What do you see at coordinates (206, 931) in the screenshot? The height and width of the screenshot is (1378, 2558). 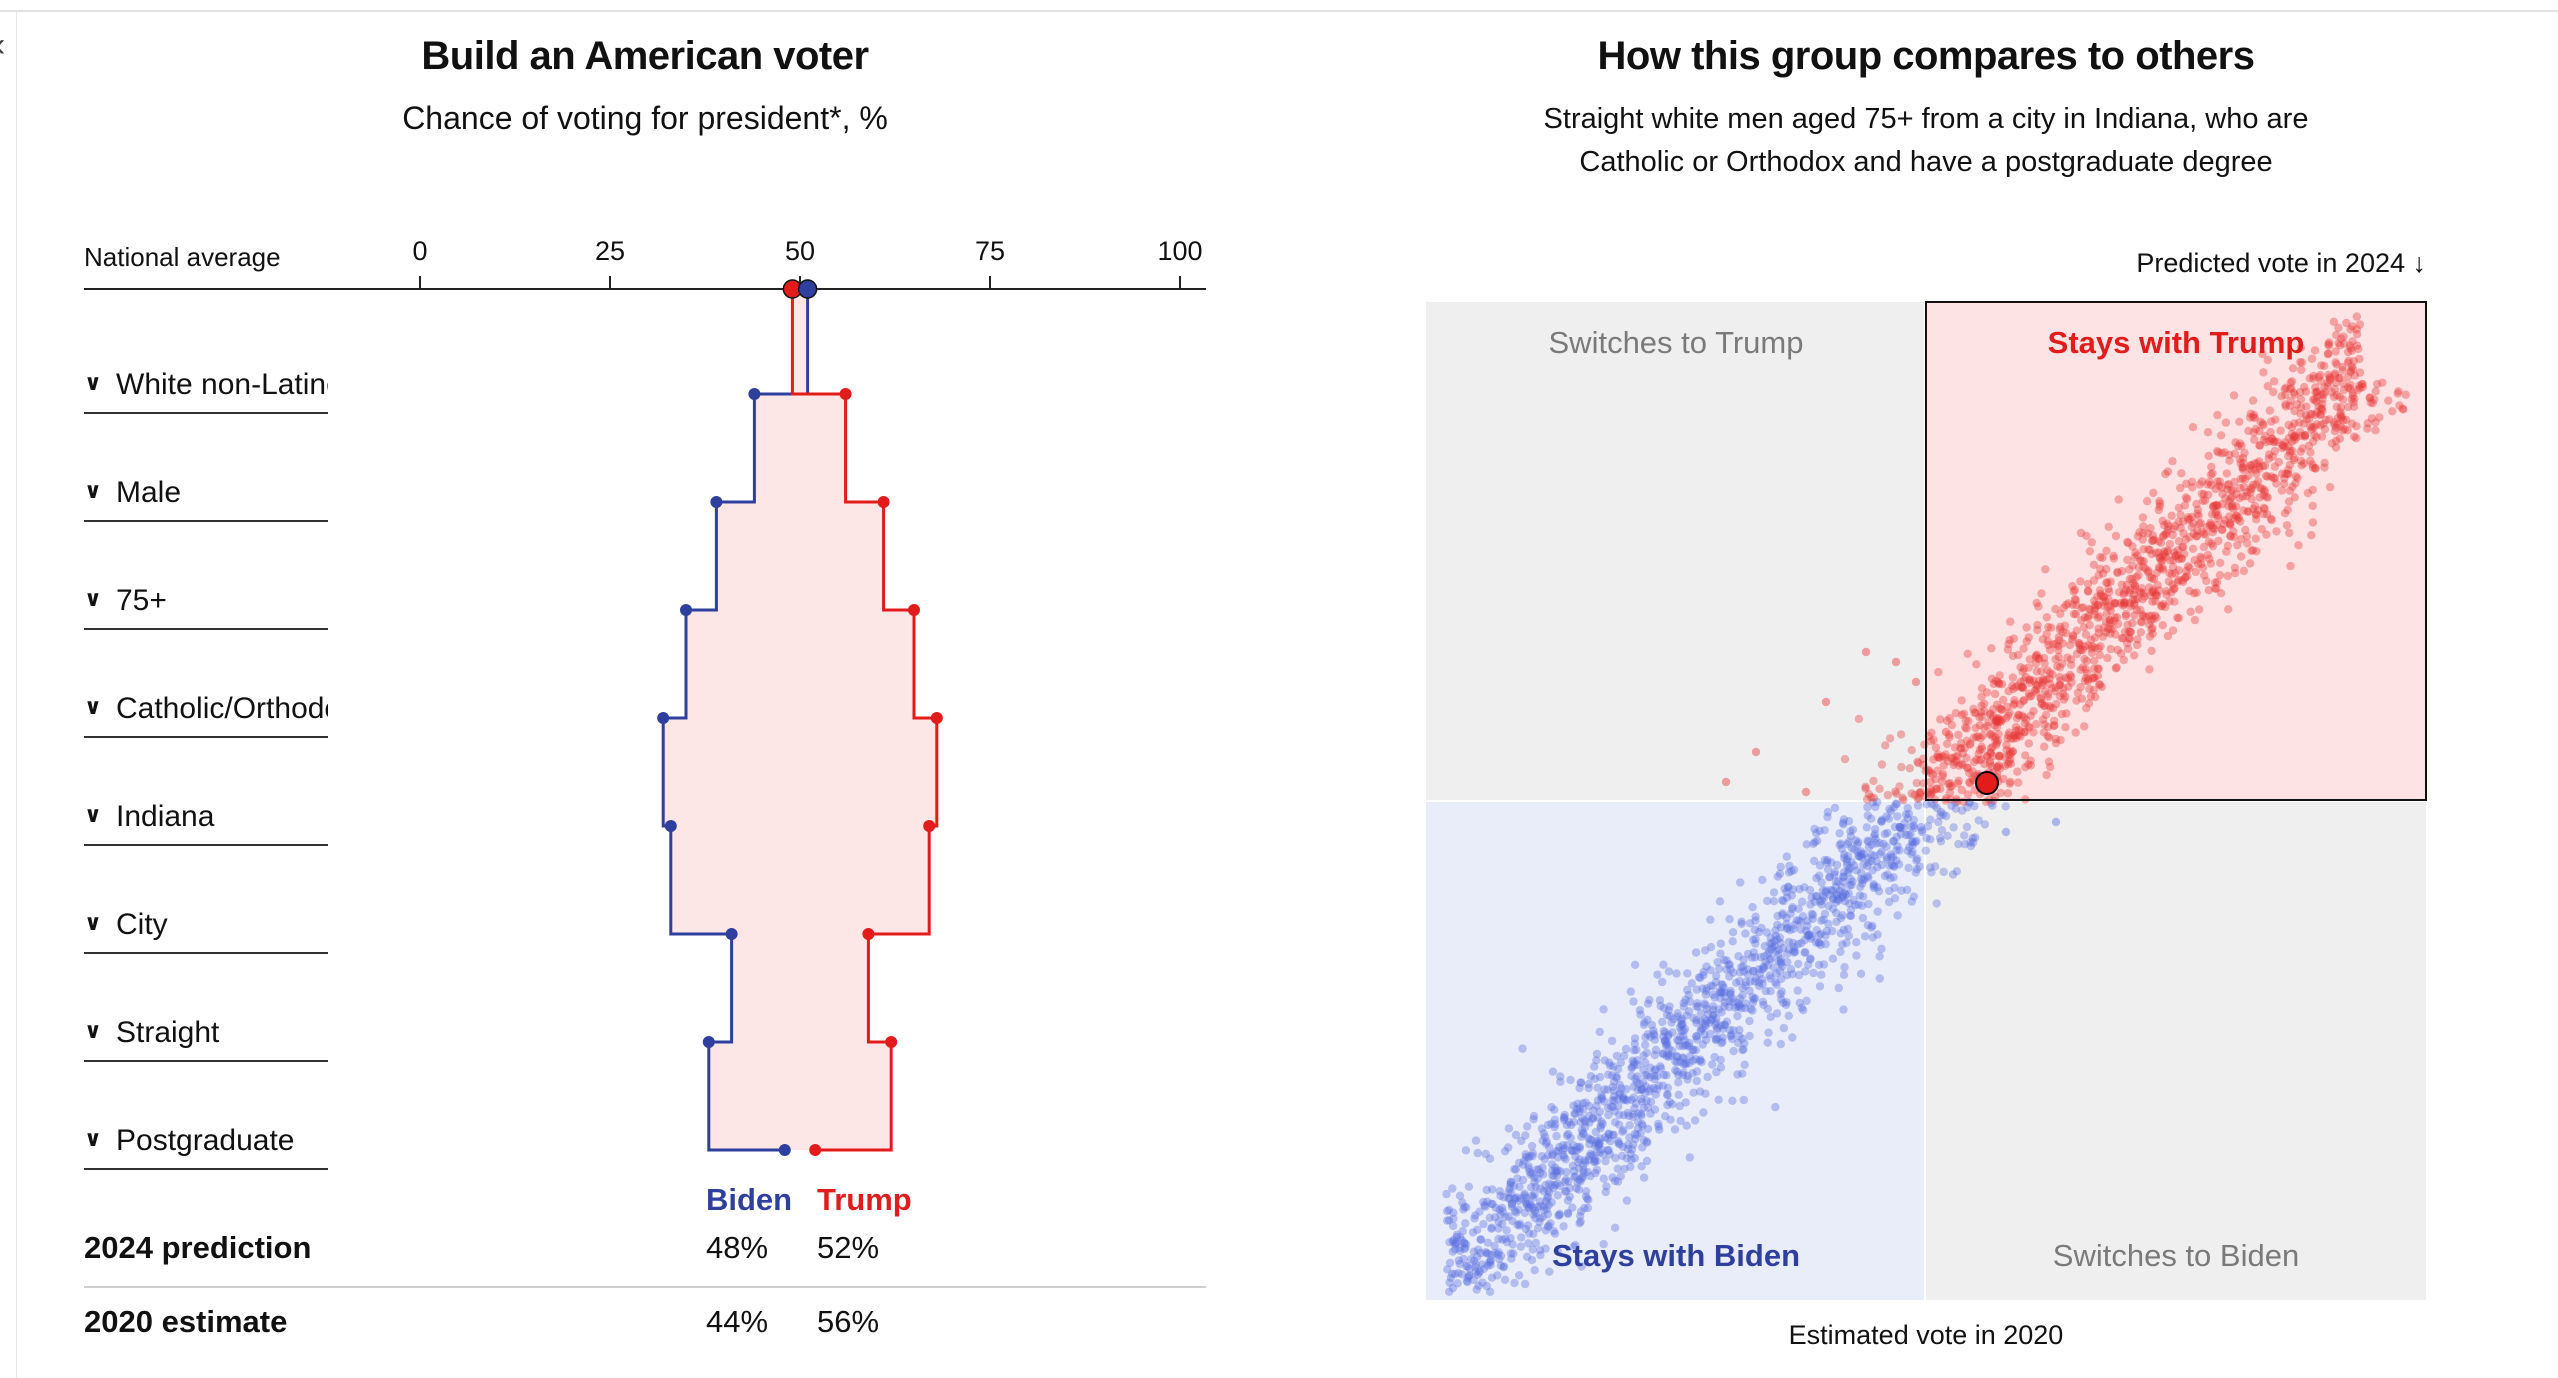 I see `attribute-dropdown-area: ∨ City` at bounding box center [206, 931].